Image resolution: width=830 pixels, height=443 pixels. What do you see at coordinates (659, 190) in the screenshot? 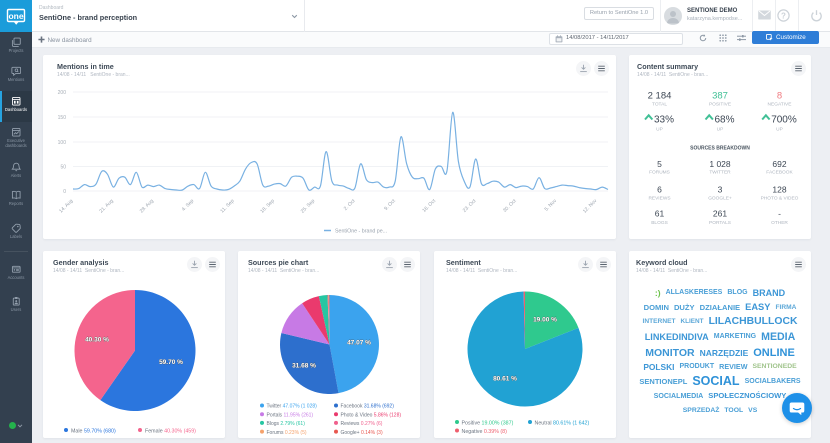
I see `svg-text: 6` at bounding box center [659, 190].